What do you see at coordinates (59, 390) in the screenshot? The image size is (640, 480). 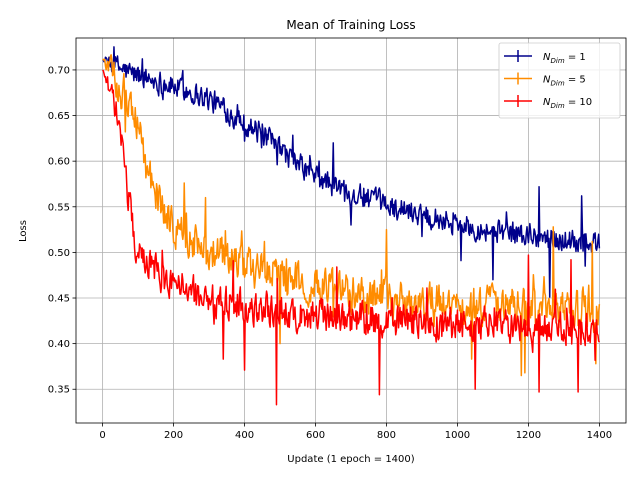 I see `y-tick-label: 0.35` at bounding box center [59, 390].